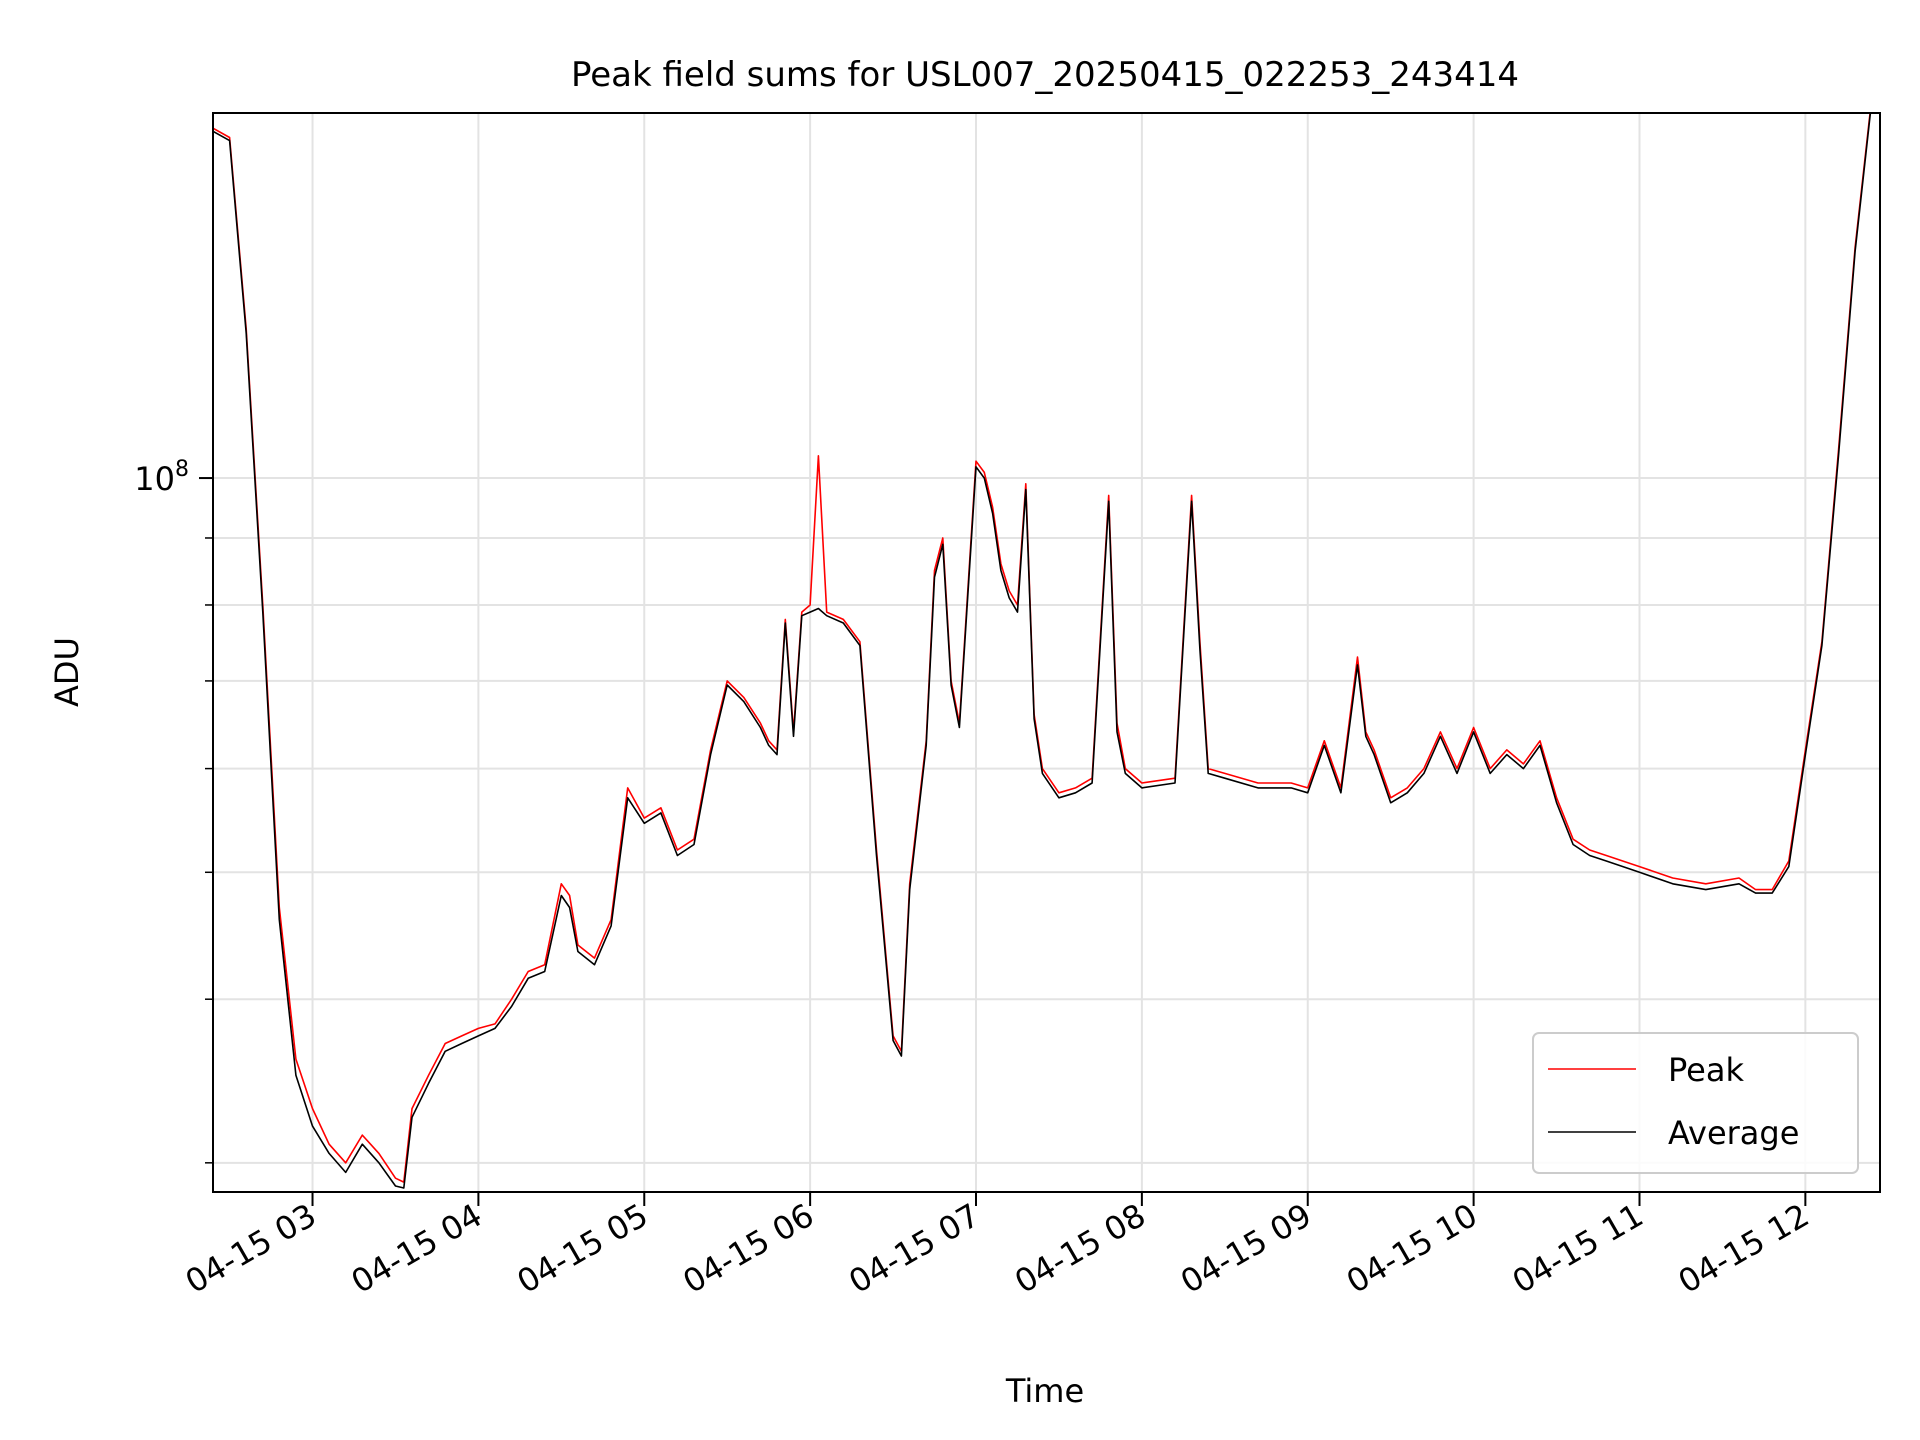  I want to click on y-axis: 108, so click(173, 810).